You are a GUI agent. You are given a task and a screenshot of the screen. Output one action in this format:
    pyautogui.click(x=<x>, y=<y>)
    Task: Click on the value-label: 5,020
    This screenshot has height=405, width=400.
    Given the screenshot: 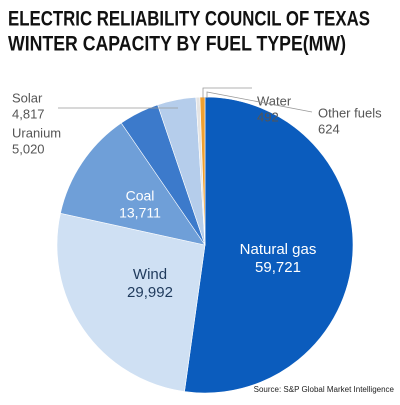 What is the action you would take?
    pyautogui.click(x=28, y=148)
    